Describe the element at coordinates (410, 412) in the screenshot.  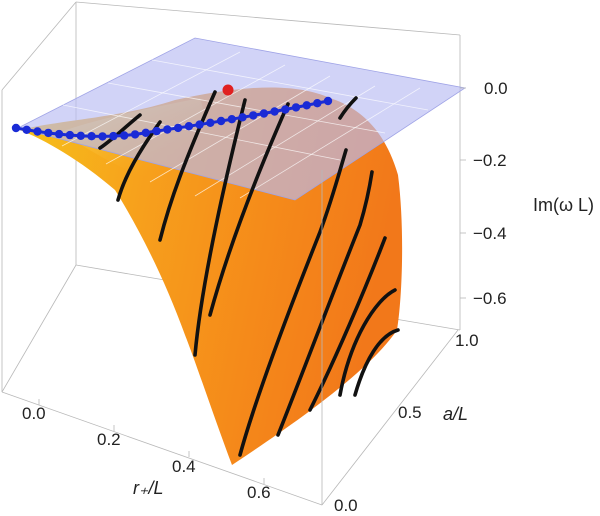
I see `y-tick-label: 0.5` at that location.